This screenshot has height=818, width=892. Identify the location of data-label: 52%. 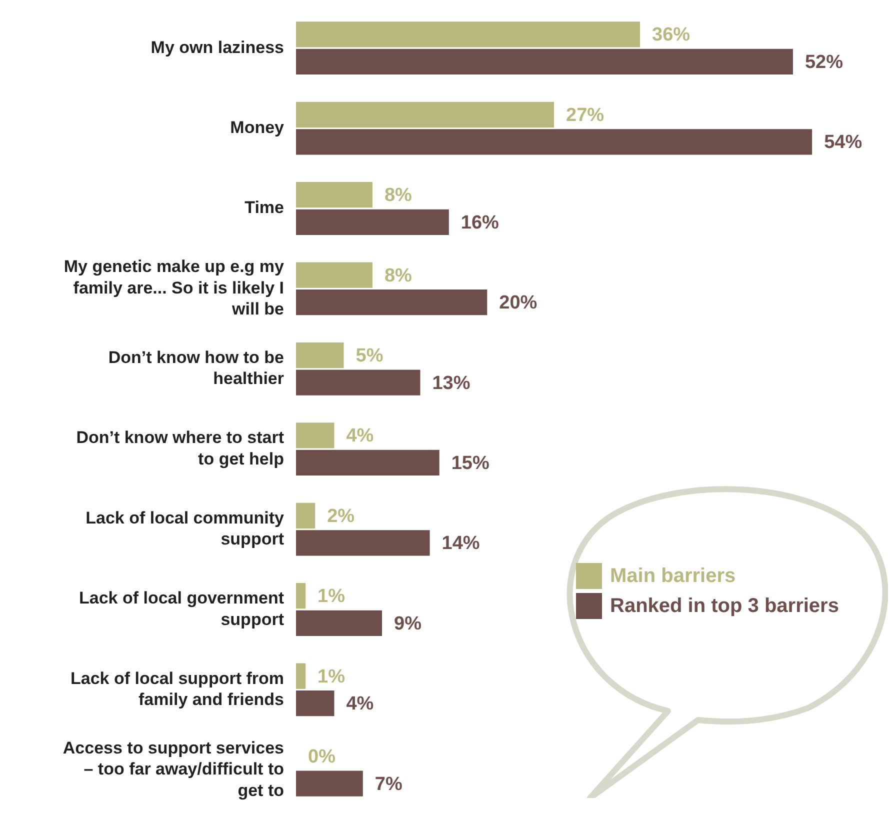
(824, 62).